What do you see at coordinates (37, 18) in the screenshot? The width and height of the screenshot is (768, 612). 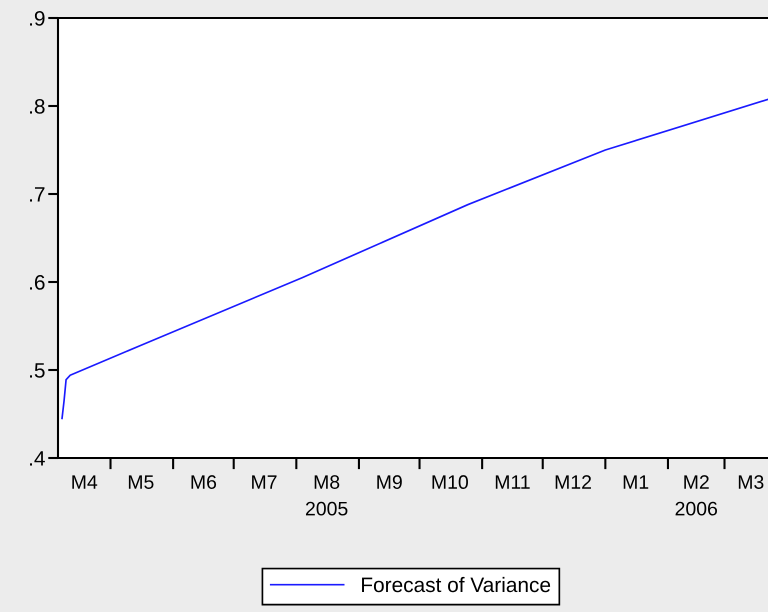 I see `y-tick-label: .9` at bounding box center [37, 18].